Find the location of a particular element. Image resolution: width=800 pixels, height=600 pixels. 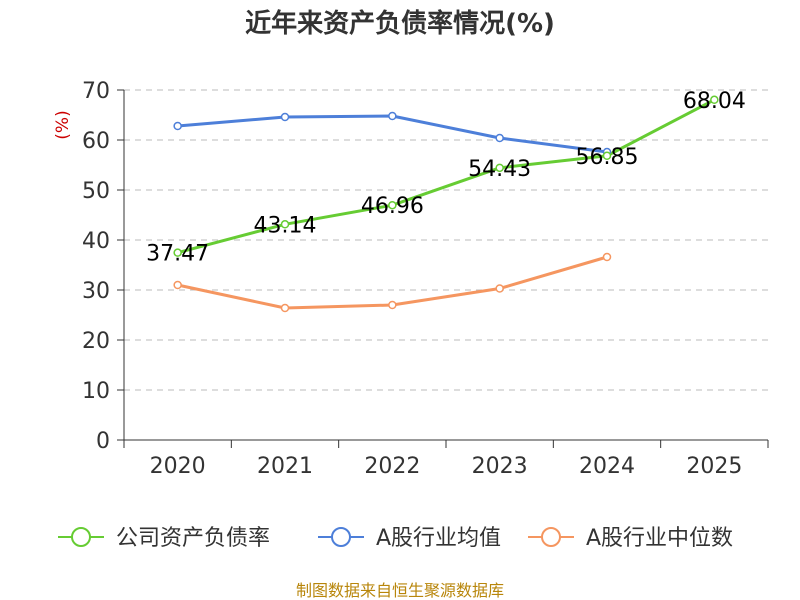

x-tick-label: 2025 is located at coordinates (714, 466).